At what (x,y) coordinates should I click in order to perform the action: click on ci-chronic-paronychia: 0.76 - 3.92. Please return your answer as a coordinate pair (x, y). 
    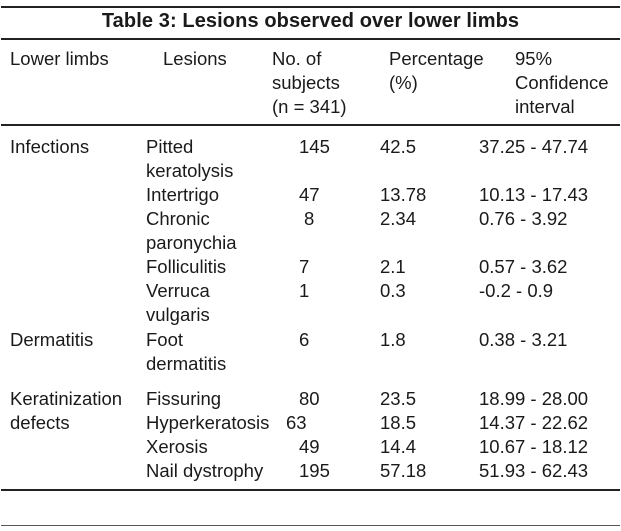
    Looking at the image, I should click on (523, 218).